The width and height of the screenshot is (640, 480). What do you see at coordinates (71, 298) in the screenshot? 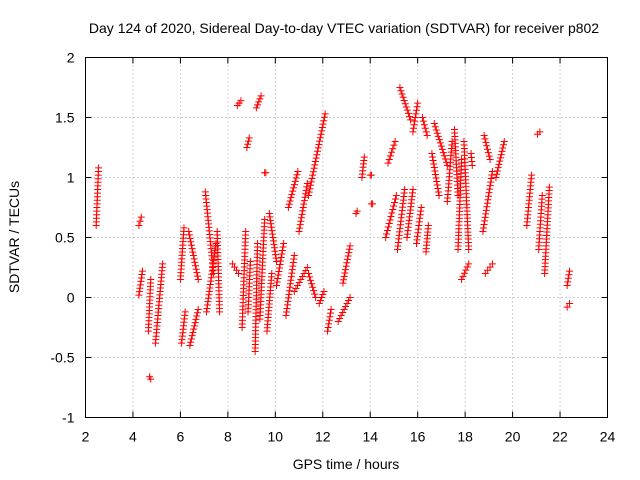
I see `y-tick-label: 0` at bounding box center [71, 298].